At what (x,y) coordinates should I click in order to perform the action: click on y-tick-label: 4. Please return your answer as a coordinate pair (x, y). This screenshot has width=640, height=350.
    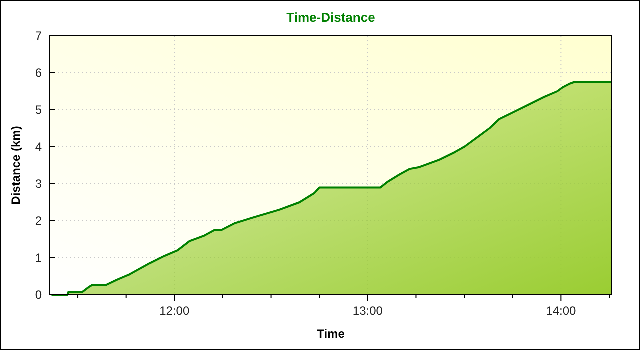
    Looking at the image, I should click on (38, 147).